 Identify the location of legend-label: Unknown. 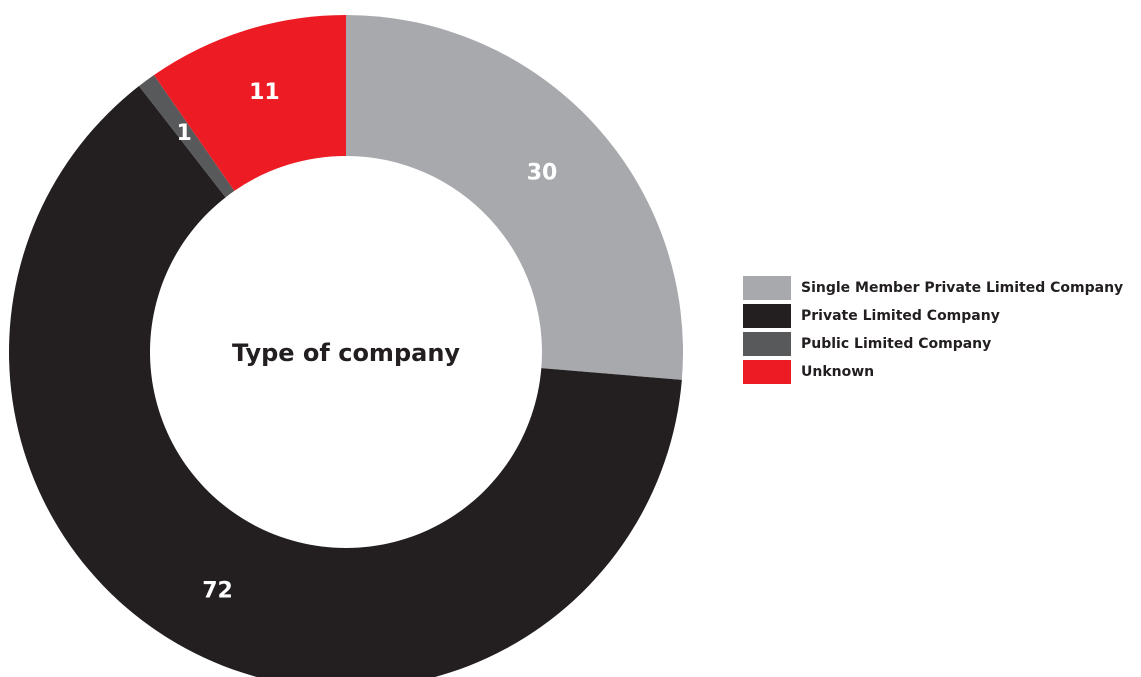
(838, 372).